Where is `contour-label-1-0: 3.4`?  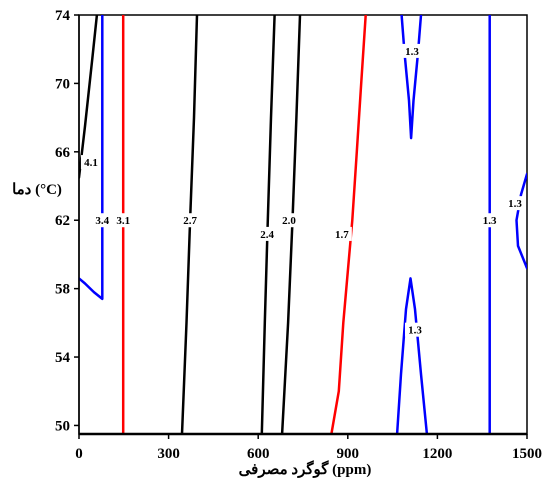
contour-label-1-0: 3.4 is located at coordinates (102, 221).